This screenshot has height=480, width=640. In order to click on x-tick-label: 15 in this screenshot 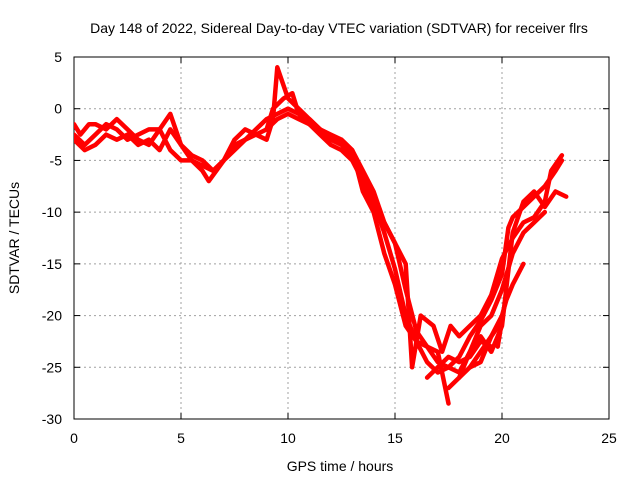, I will do `click(395, 438)`.